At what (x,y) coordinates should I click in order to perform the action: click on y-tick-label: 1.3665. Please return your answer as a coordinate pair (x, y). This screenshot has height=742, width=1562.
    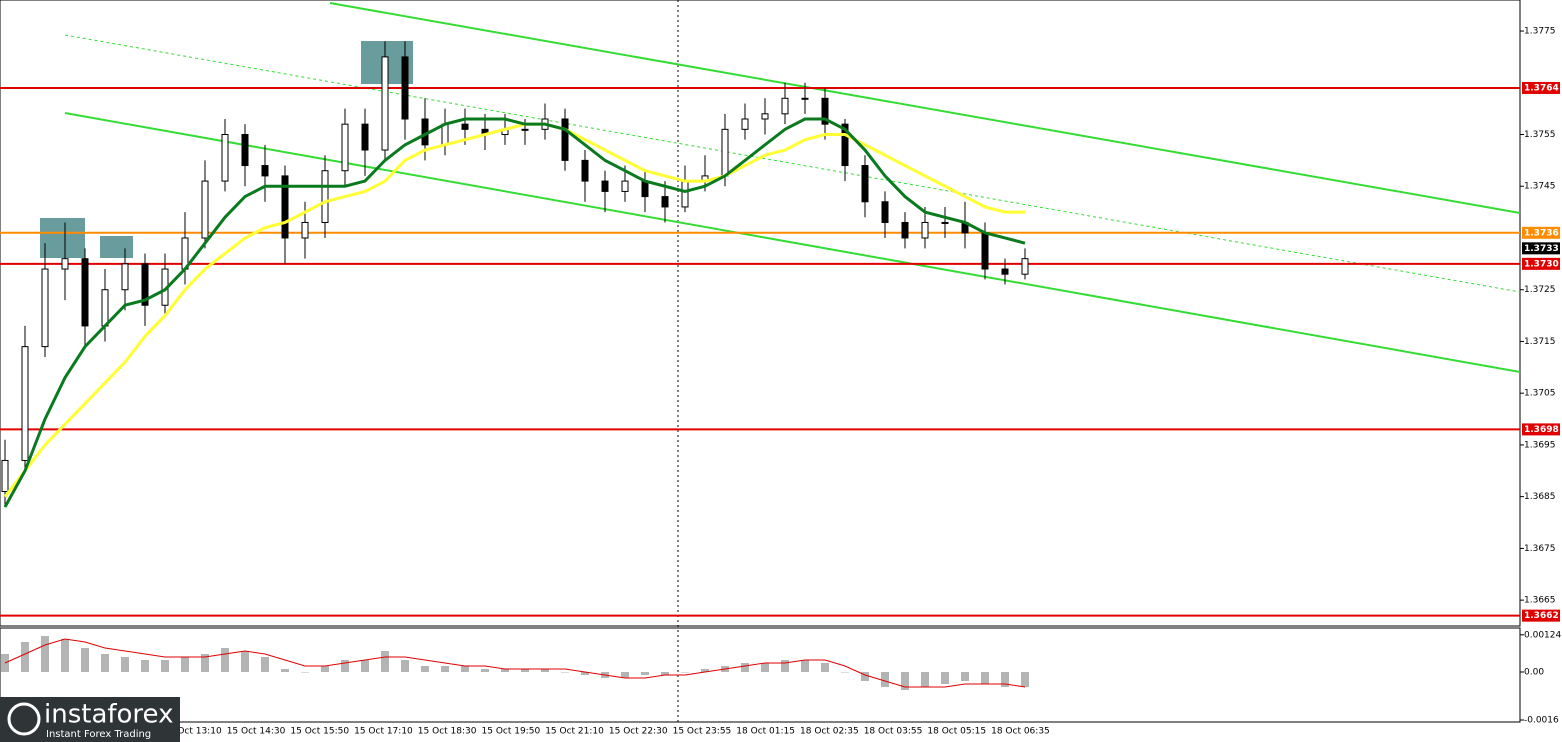
    Looking at the image, I should click on (1540, 601).